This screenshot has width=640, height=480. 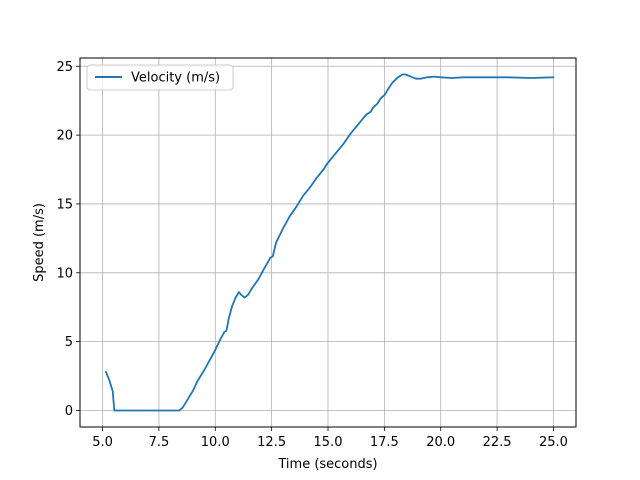 I want to click on y-tick-label: 20, so click(x=64, y=136).